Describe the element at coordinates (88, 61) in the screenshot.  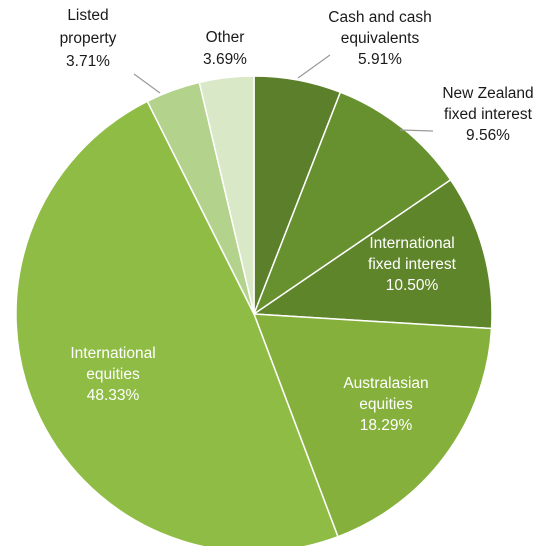
I see `slice-value-label: 3.71%` at that location.